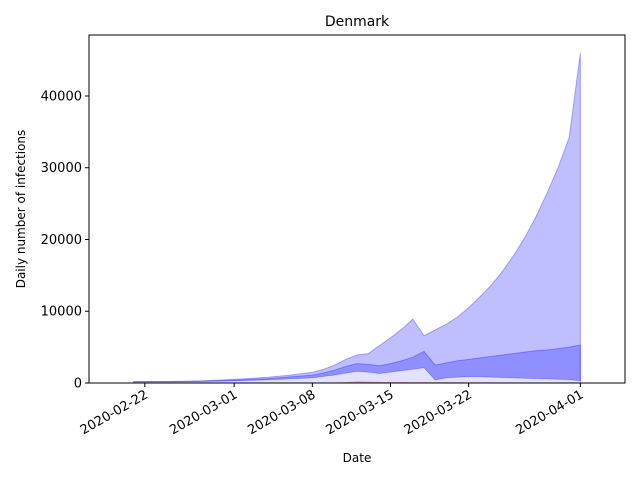 Image resolution: width=640 pixels, height=480 pixels. I want to click on x-tick-label: 2020-03-22, so click(438, 412).